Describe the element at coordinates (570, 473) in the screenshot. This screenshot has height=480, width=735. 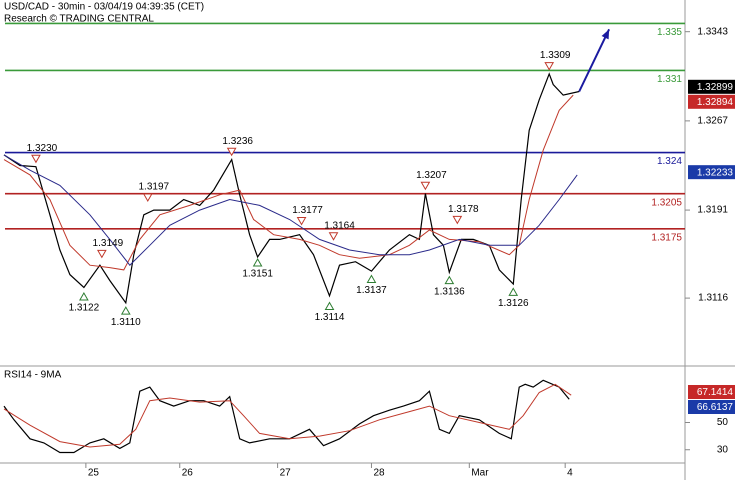
I see `x-tick-label: 4` at that location.